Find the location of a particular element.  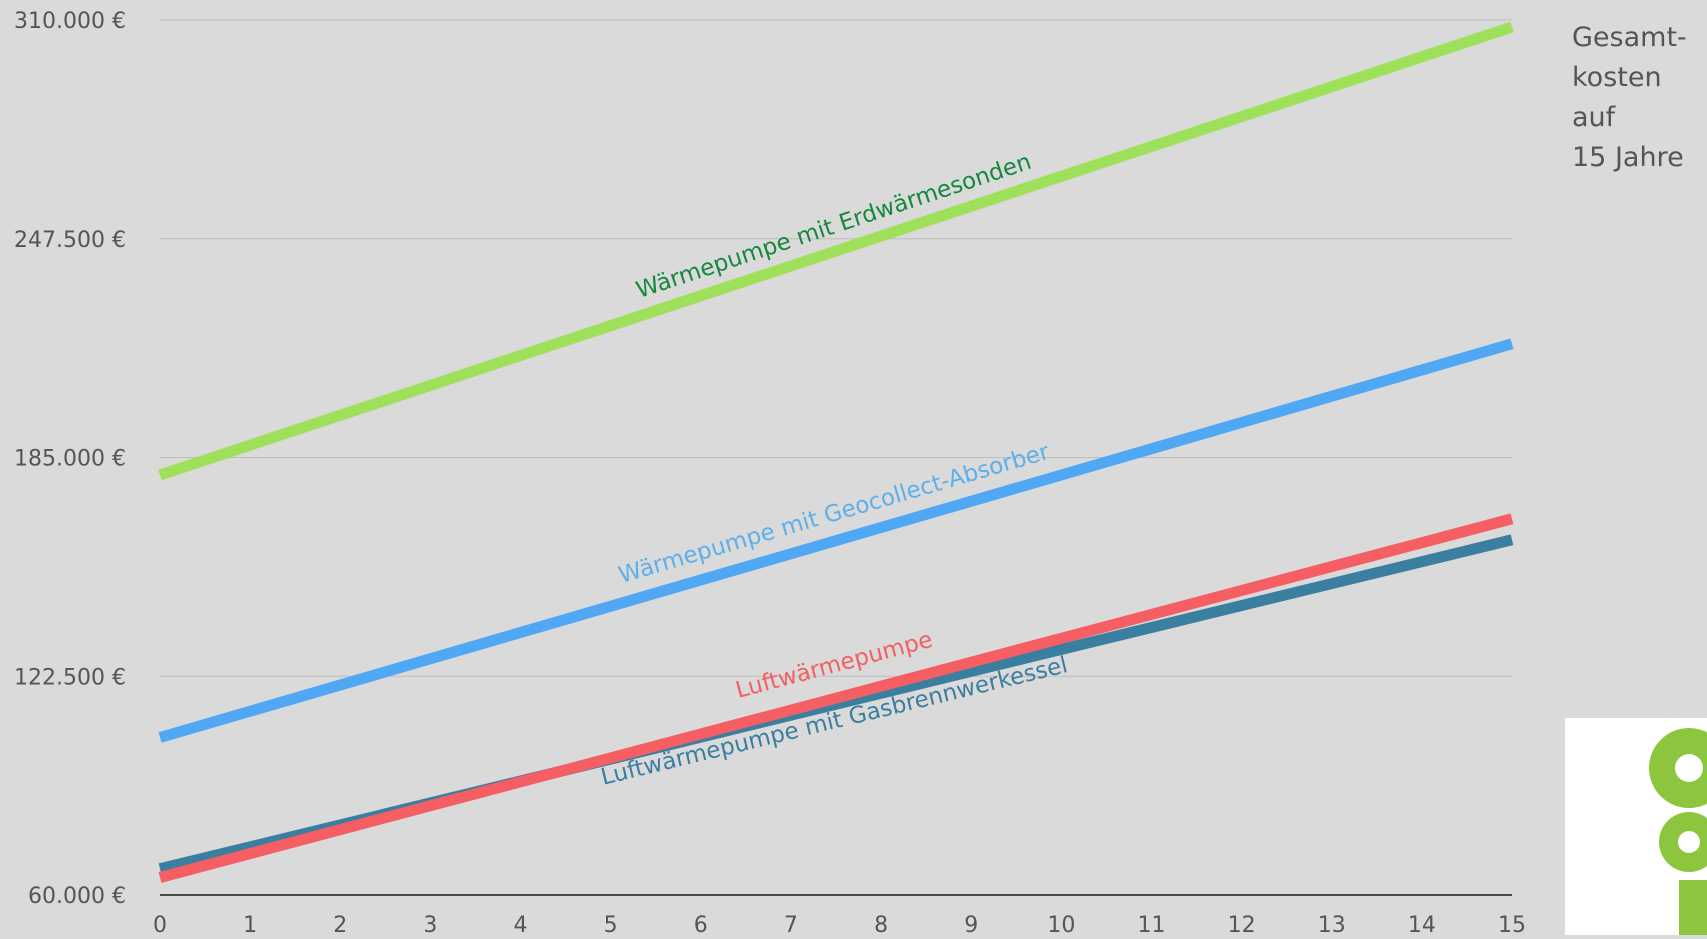

total-cost-note: Gesamt- kosten auf 15 Jahre is located at coordinates (1629, 97).